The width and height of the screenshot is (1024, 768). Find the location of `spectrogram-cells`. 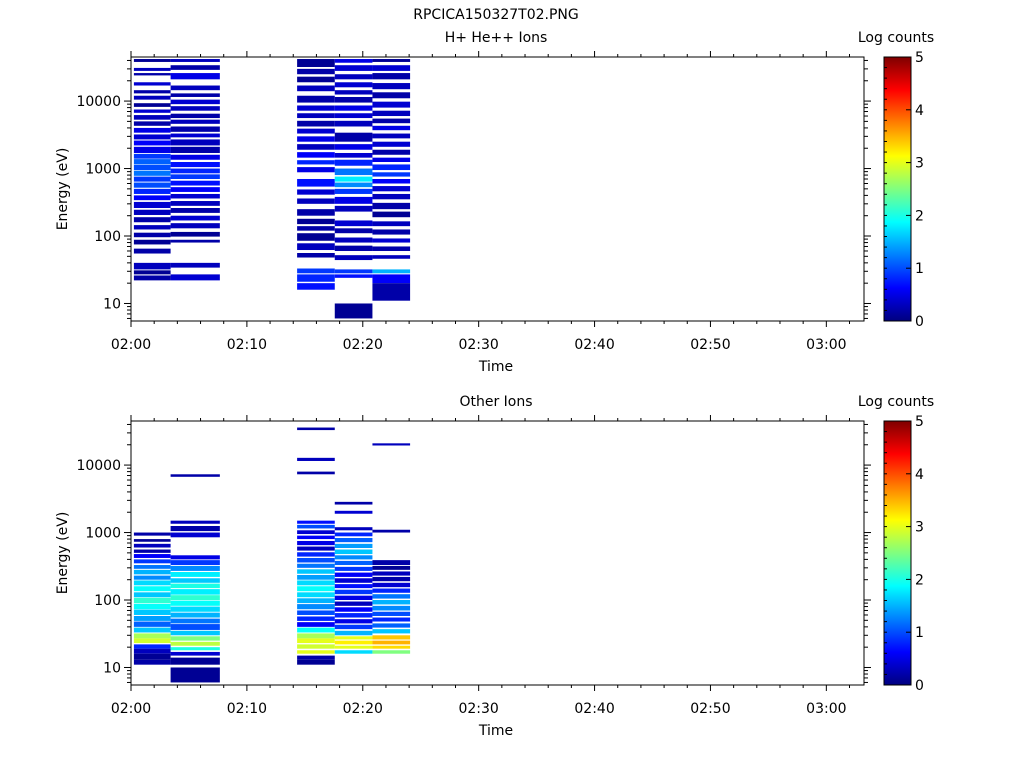

spectrogram-cells is located at coordinates (272, 555).